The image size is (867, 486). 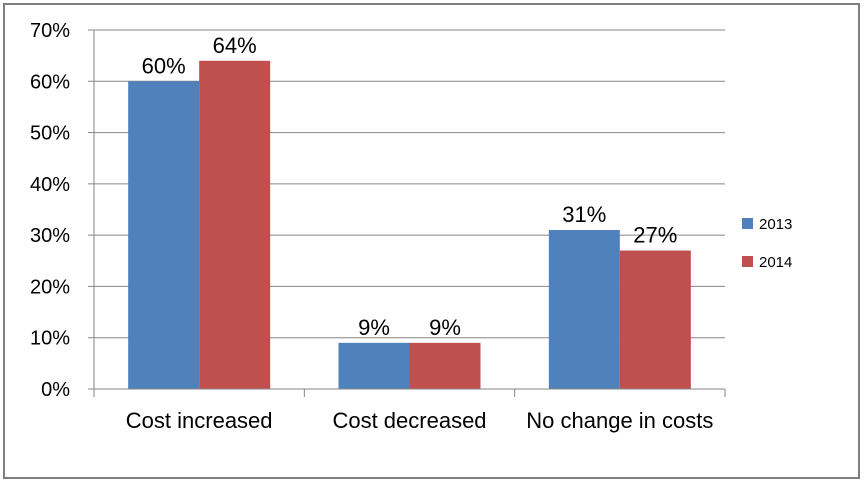 I want to click on data-label: 64%, so click(x=235, y=45).